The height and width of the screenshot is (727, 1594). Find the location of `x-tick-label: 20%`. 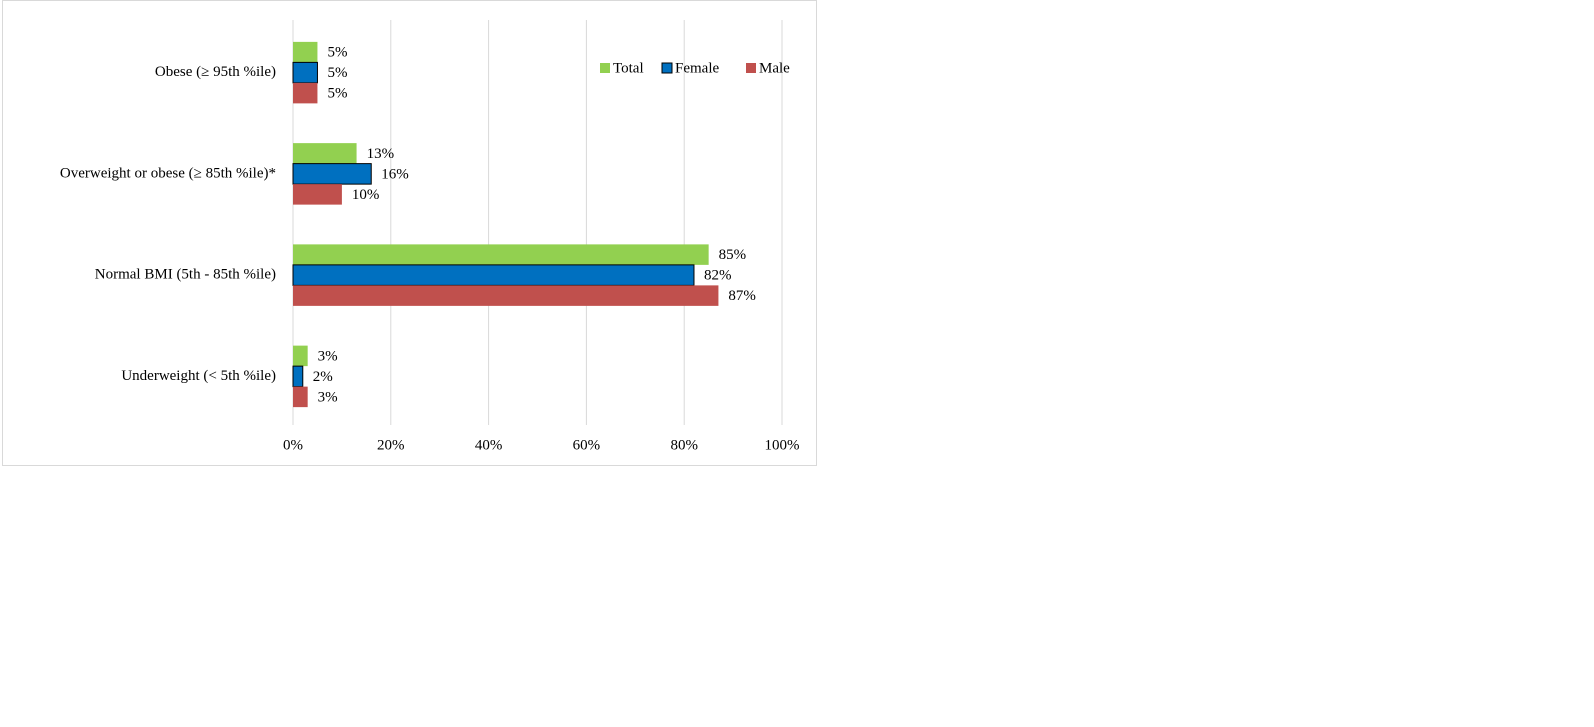

x-tick-label: 20% is located at coordinates (391, 445).